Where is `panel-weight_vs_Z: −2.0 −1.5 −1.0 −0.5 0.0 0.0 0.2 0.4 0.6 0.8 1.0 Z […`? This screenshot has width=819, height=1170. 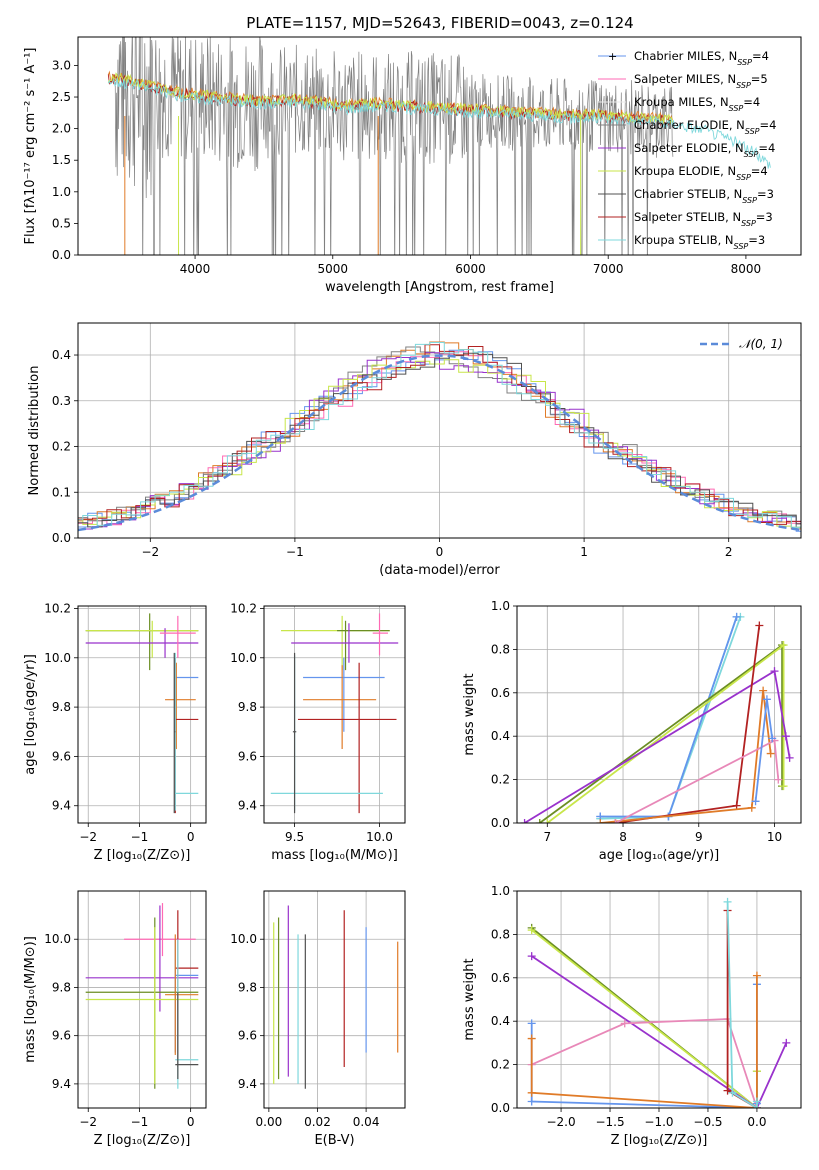
panel-weight_vs_Z: −2.0 −1.5 −1.0 −0.5 0.0 0.0 0.2 0.4 0.6 0.8 1.0 Z [… is located at coordinates (632, 1016).